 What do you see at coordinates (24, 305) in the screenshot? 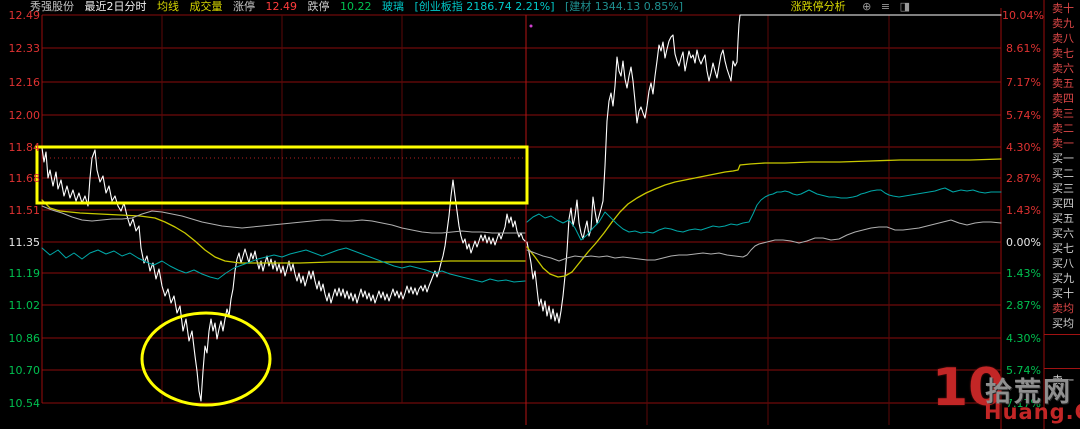
I see `price-axis-label: 11.02` at bounding box center [24, 305].